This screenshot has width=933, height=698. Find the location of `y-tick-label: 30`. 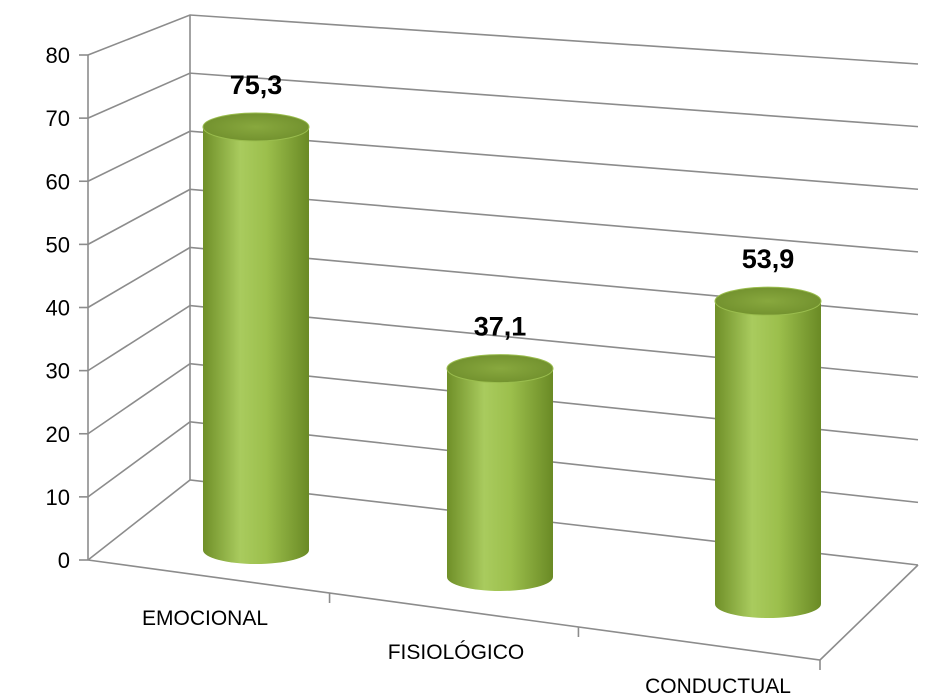

y-tick-label: 30 is located at coordinates (58, 371).